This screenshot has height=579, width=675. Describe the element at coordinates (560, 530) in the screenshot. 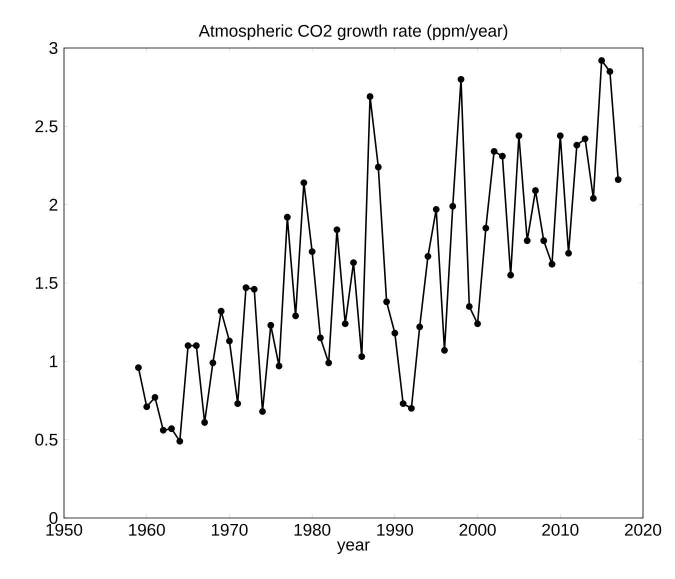

I see `x-tick-label: 2010` at that location.